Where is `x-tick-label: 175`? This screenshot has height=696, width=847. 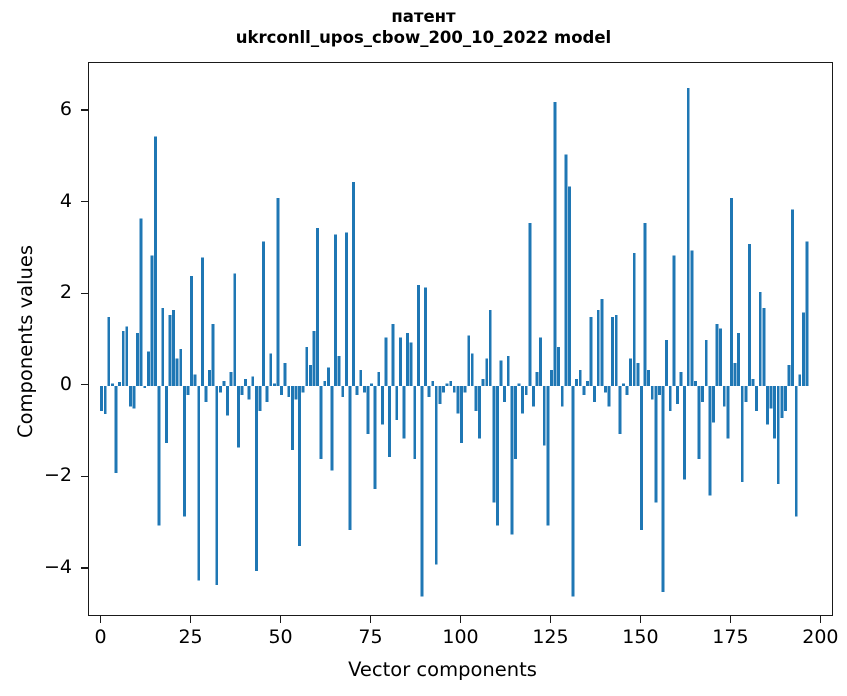 x-tick-label: 175 is located at coordinates (730, 637).